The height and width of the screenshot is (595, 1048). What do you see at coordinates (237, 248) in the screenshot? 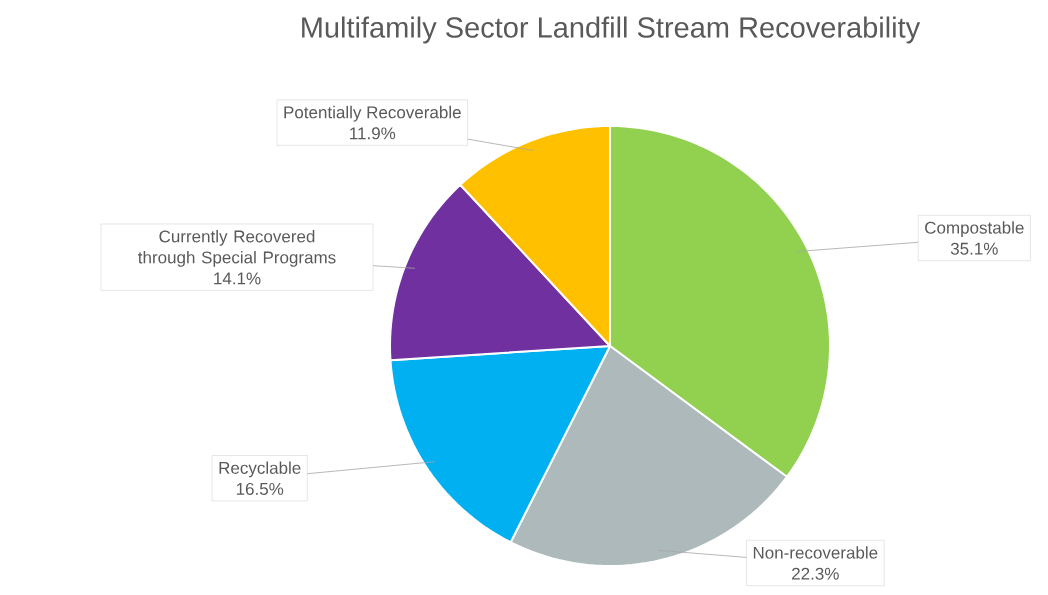
I see `slice-label: Currently Recovered through Special Programs` at bounding box center [237, 248].